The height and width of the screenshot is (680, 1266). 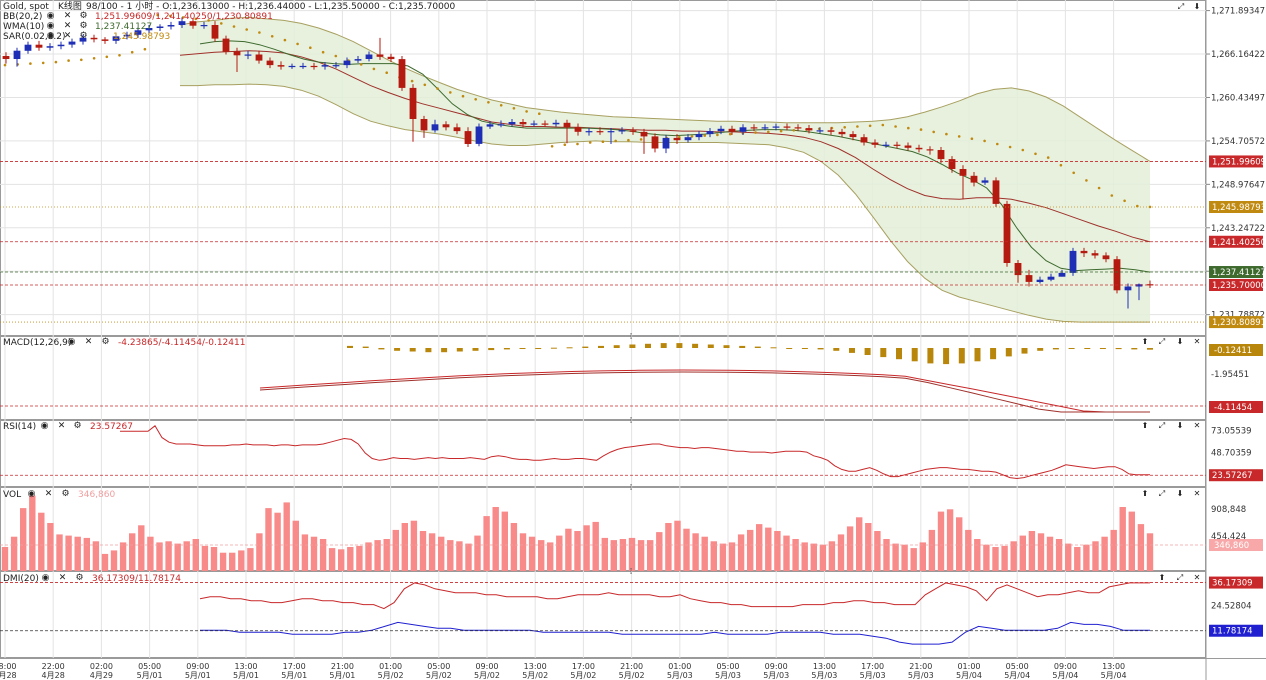 I want to click on vol-values: 346,860, so click(x=97, y=495).